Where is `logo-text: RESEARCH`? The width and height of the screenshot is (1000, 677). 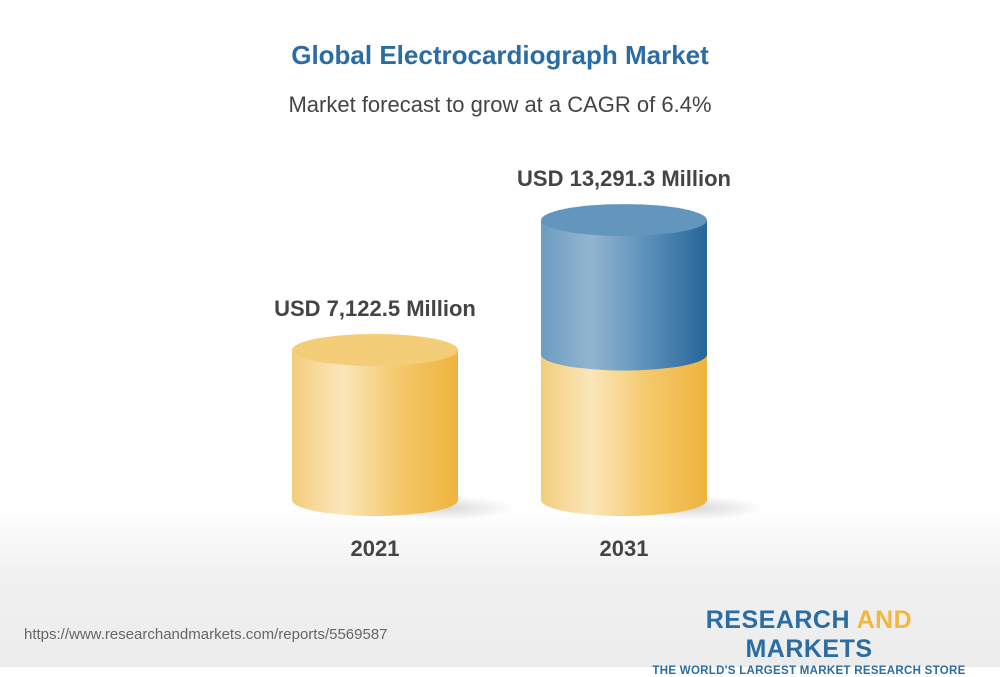 logo-text: RESEARCH is located at coordinates (781, 620).